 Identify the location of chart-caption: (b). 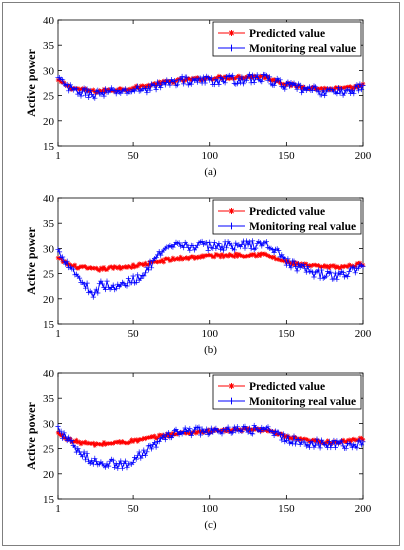
(210, 350).